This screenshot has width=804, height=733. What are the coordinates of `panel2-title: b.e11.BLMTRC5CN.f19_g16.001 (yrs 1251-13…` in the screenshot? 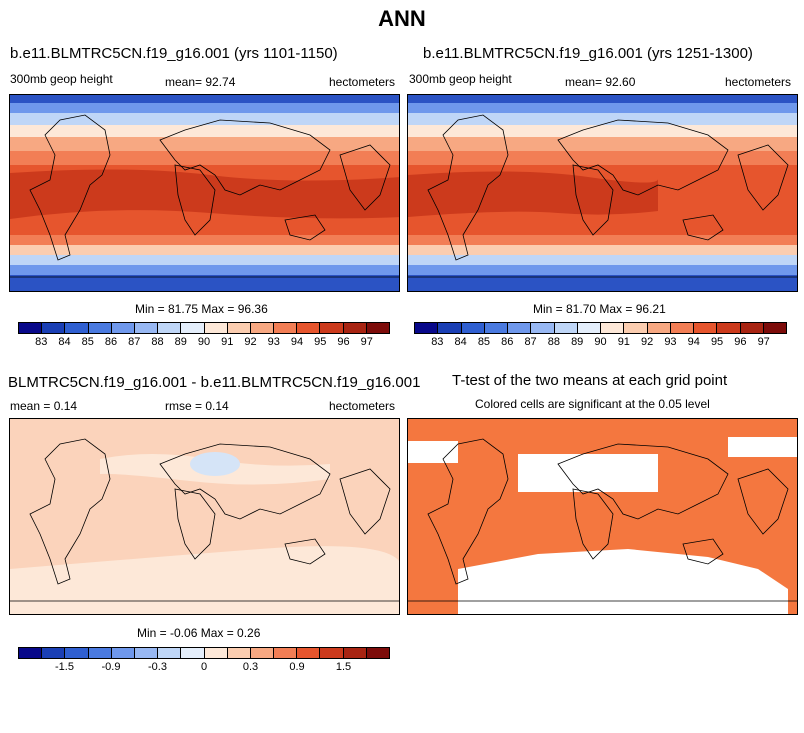 It's located at (588, 53).